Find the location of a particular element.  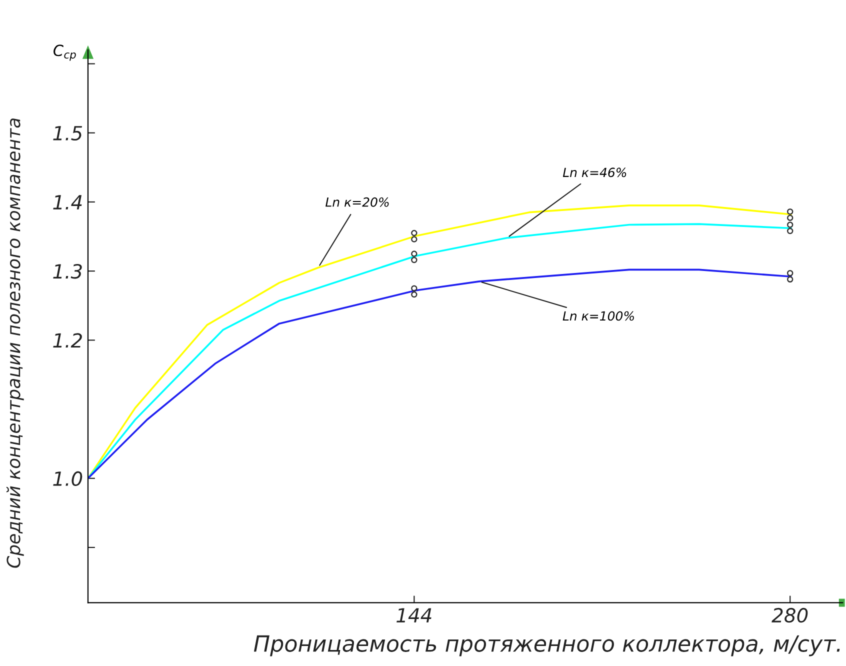

y-tick-label: 1.5 is located at coordinates (67, 133).